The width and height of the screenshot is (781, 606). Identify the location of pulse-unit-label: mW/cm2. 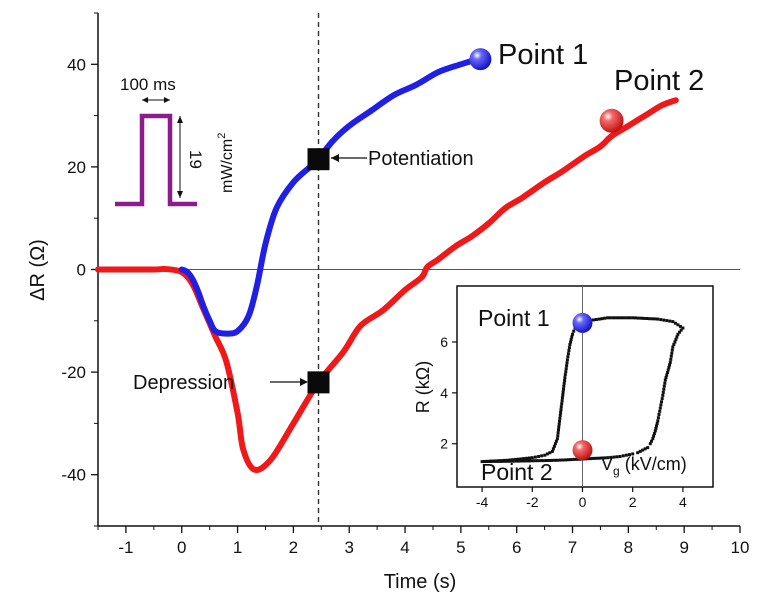
(226, 163).